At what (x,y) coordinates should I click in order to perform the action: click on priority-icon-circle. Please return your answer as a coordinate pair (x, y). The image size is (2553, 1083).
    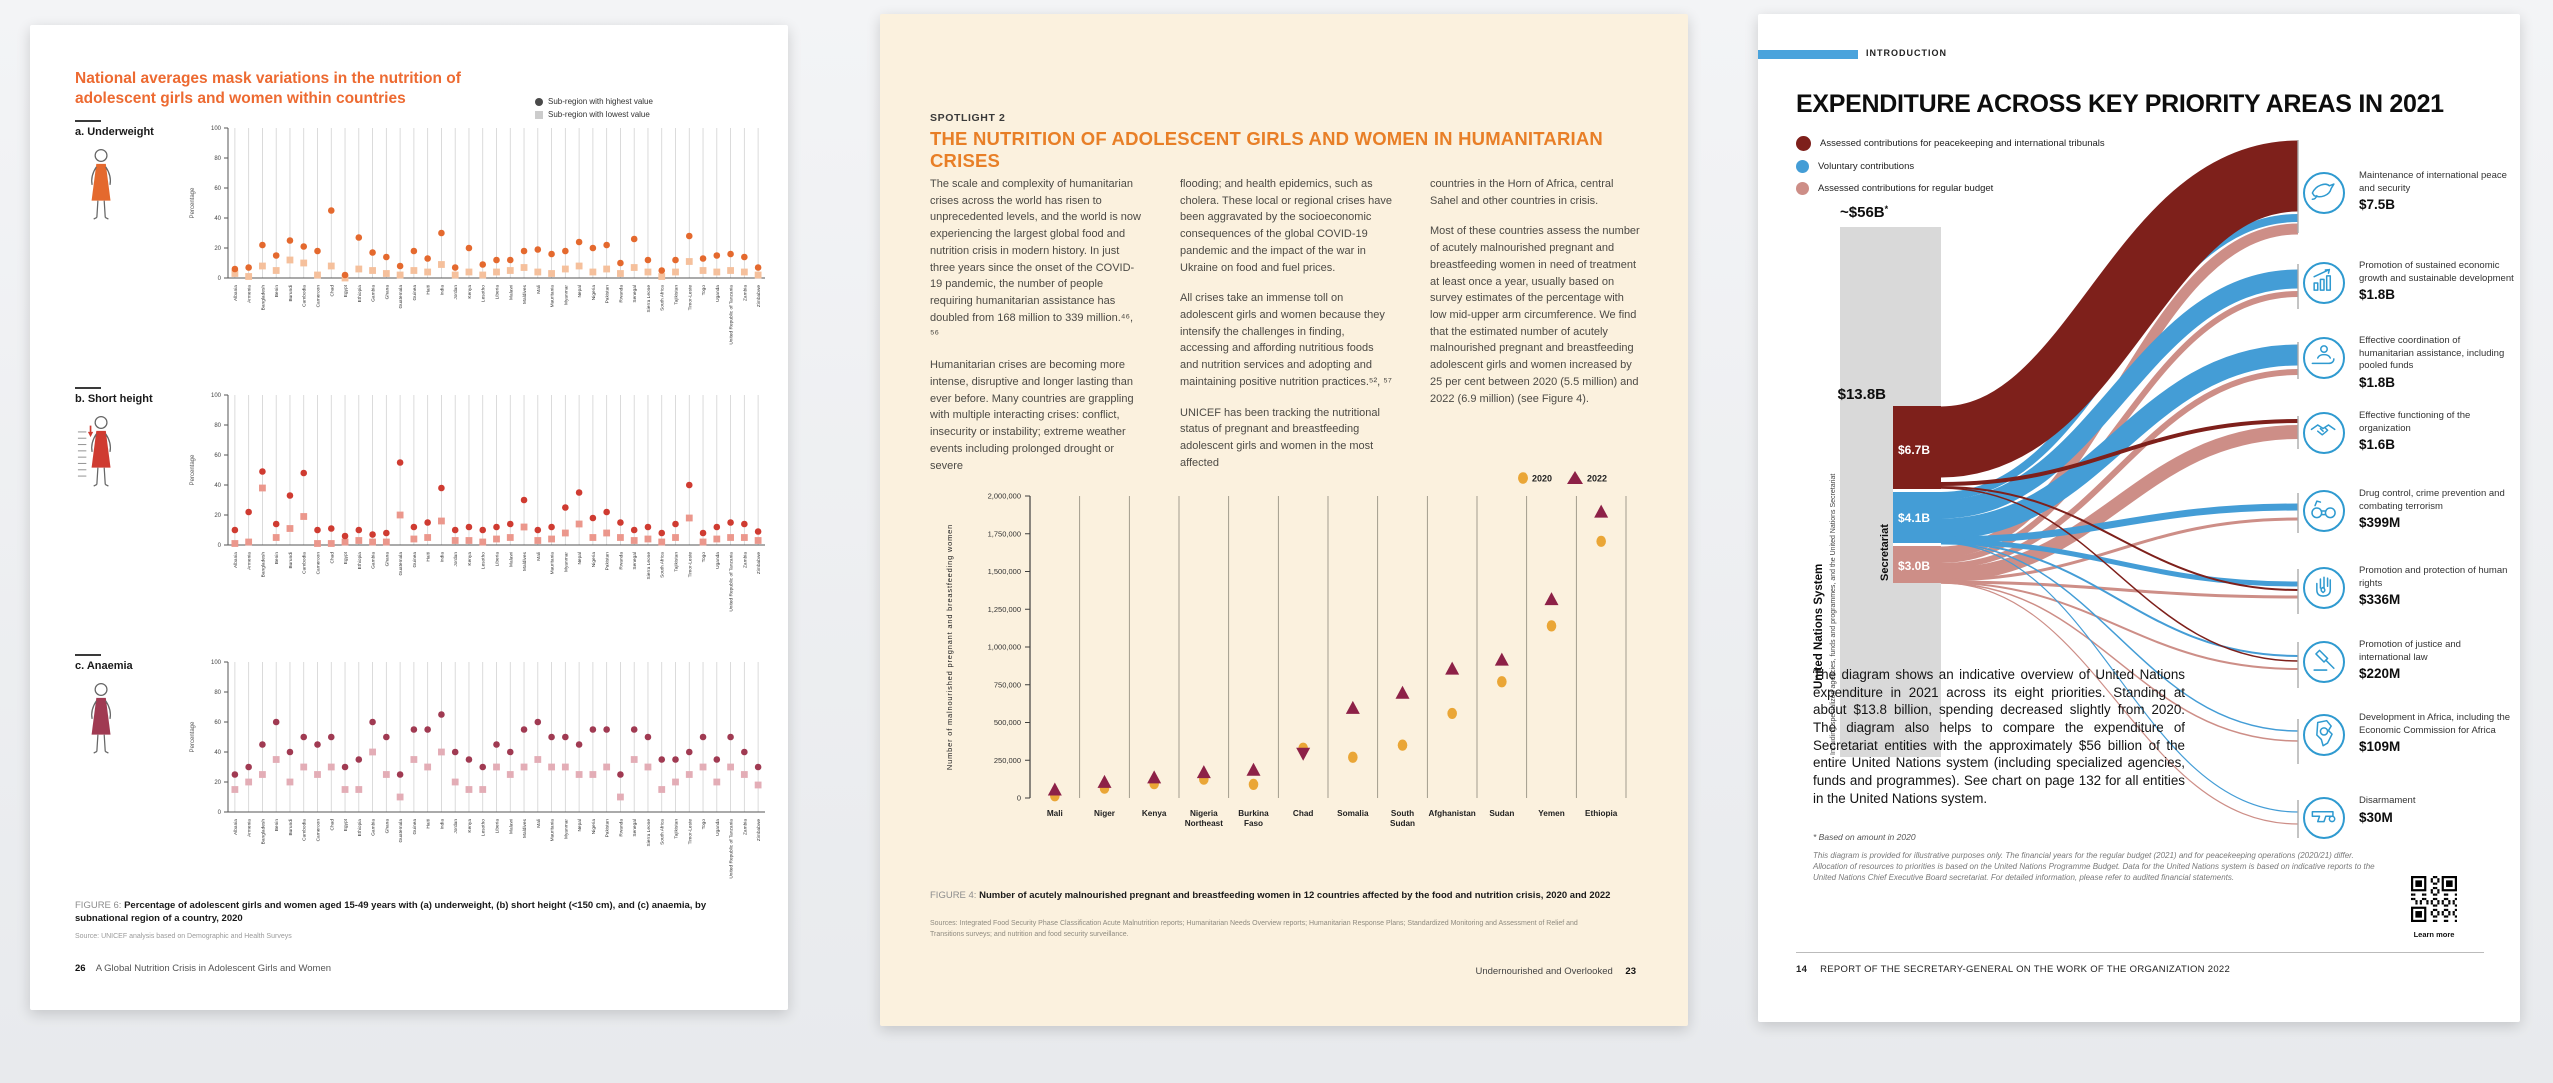
    Looking at the image, I should click on (2324, 283).